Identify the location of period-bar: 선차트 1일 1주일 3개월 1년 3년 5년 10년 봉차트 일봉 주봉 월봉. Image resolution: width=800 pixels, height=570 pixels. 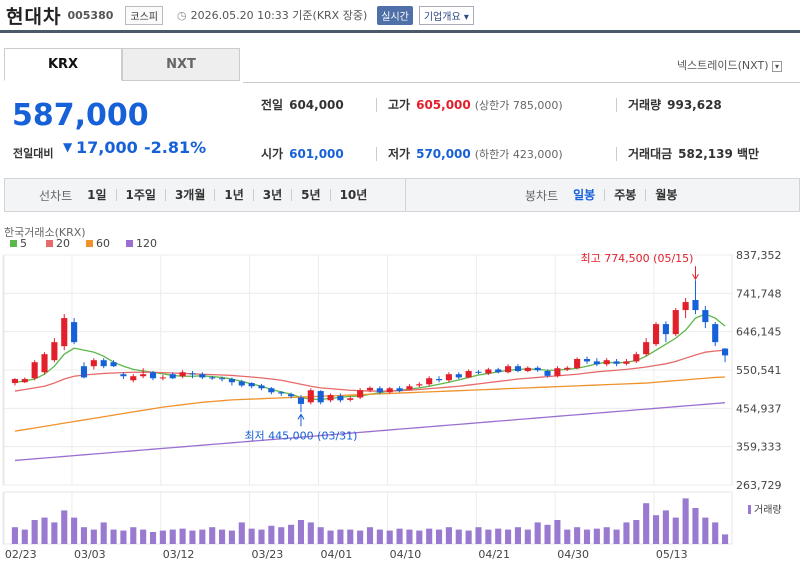
(402, 195).